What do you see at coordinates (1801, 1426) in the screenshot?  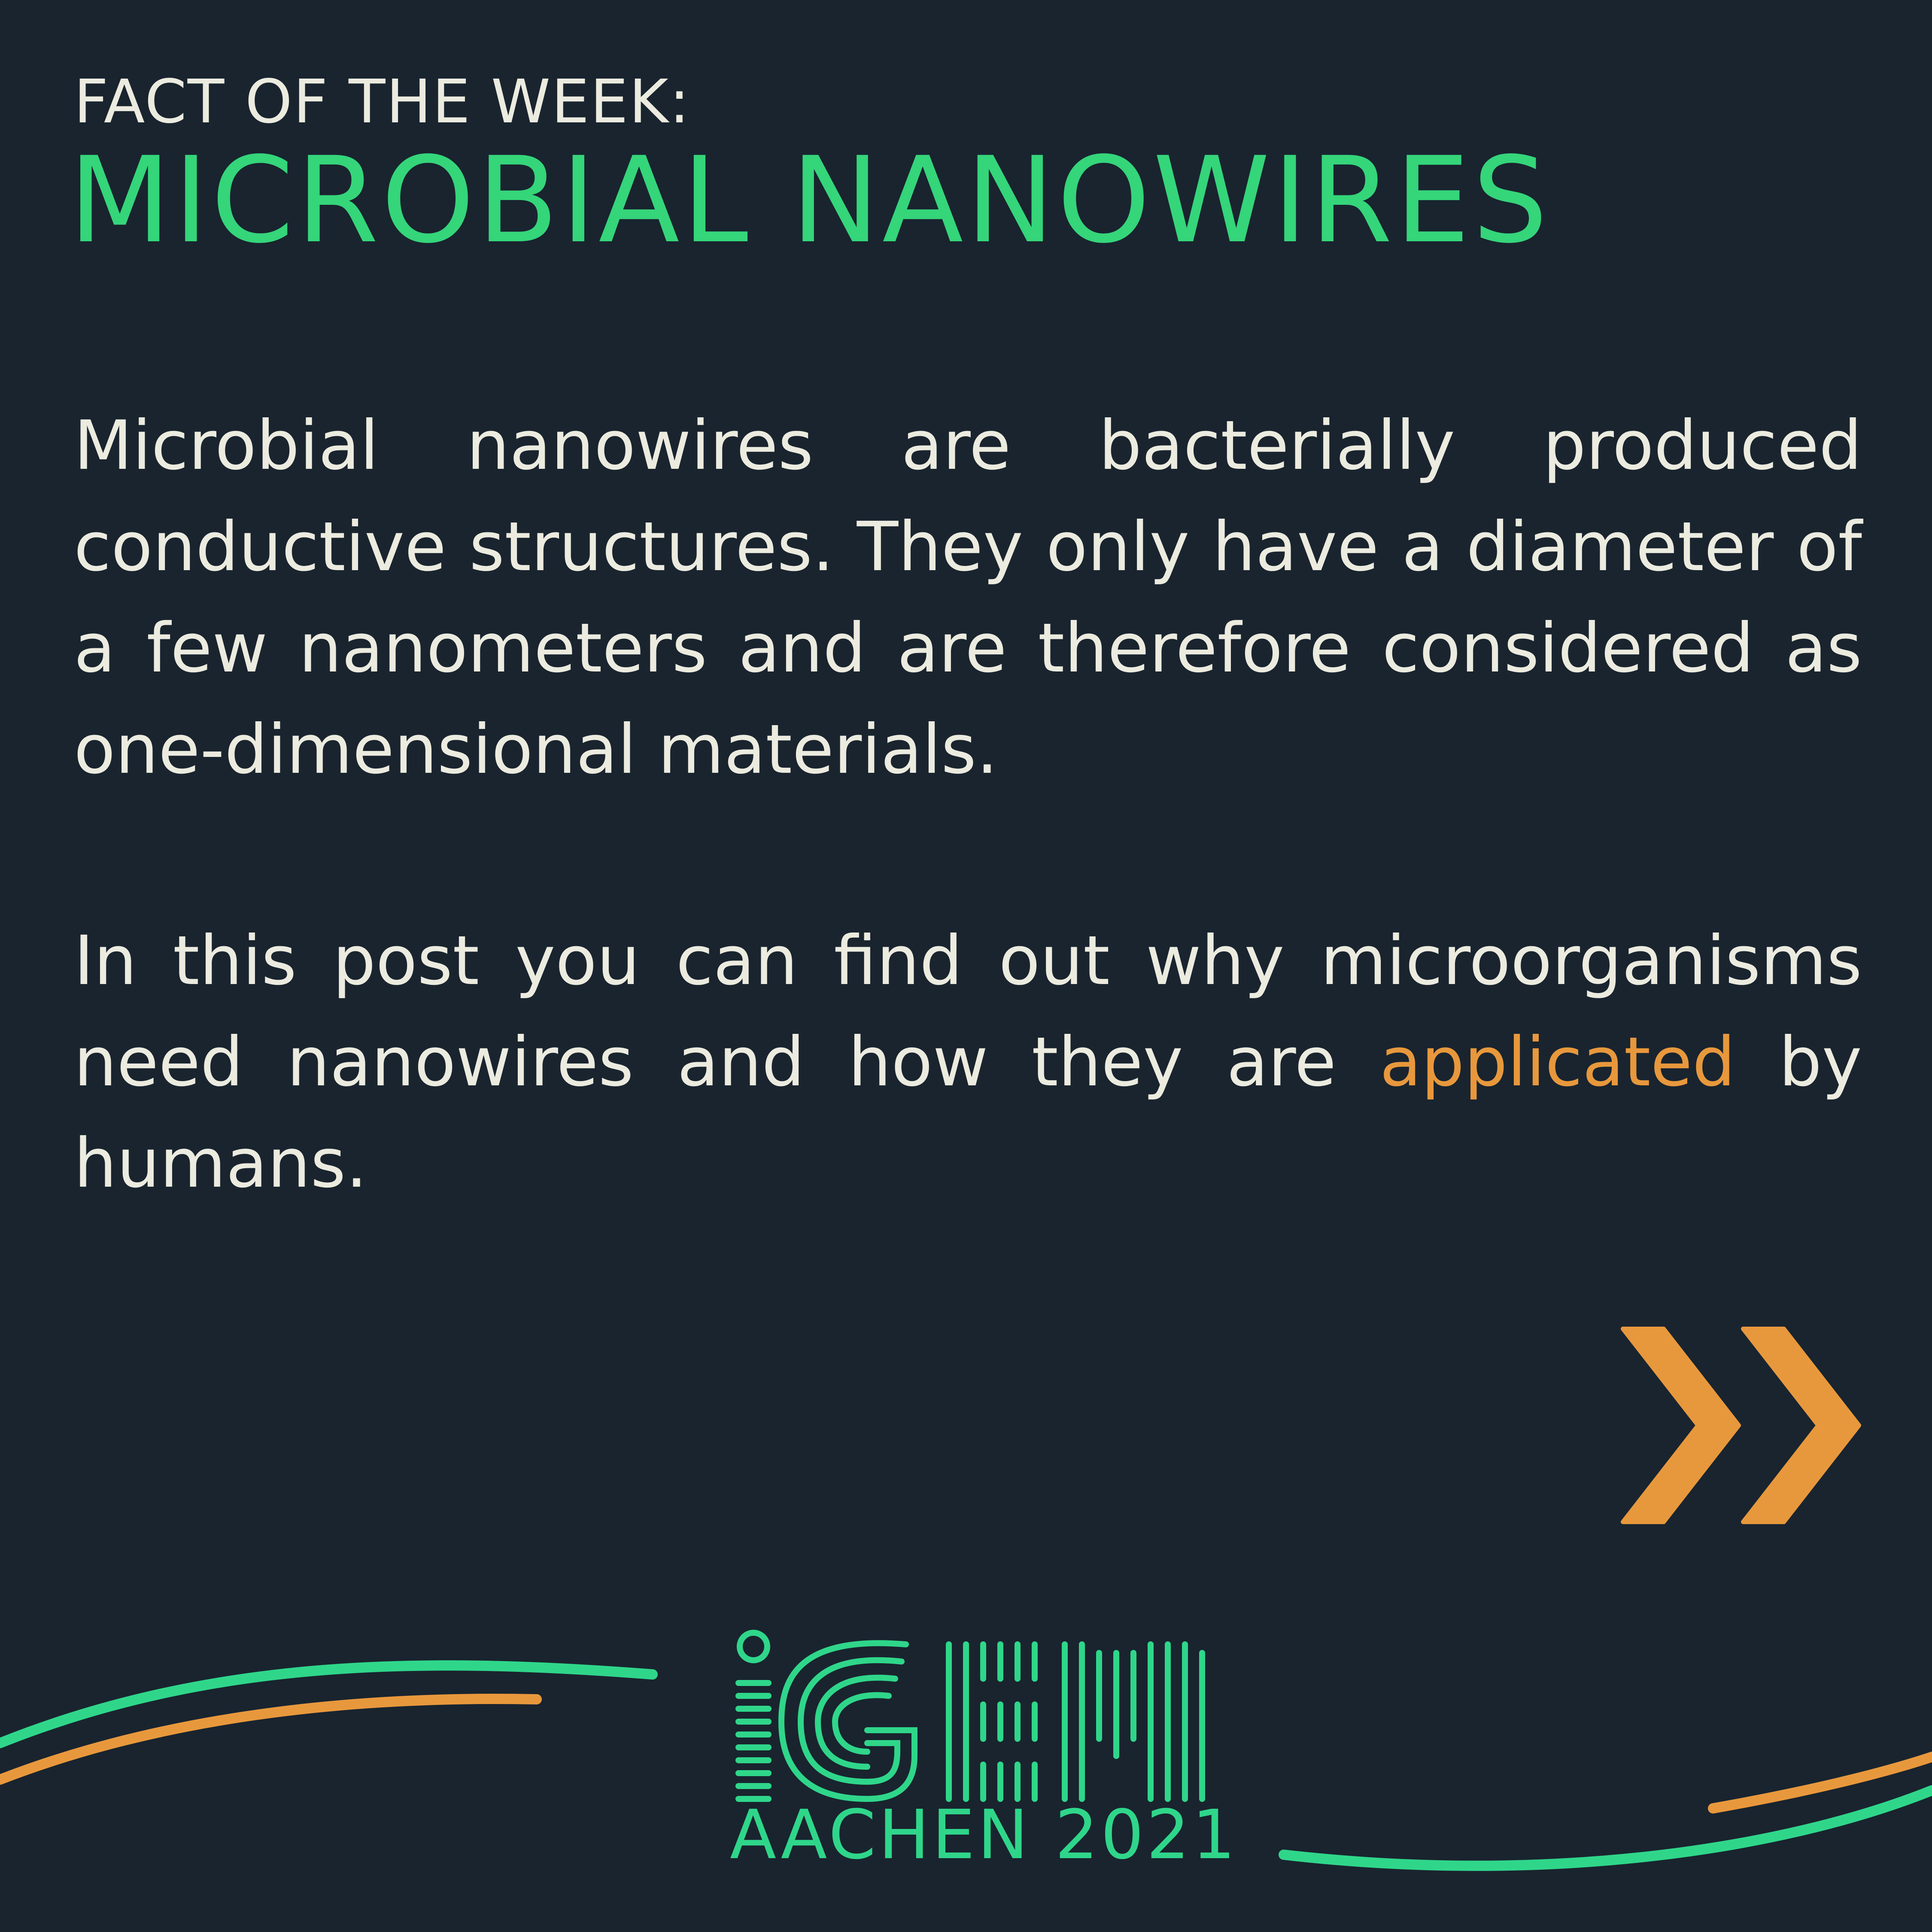 I see `chevron-right-mark` at bounding box center [1801, 1426].